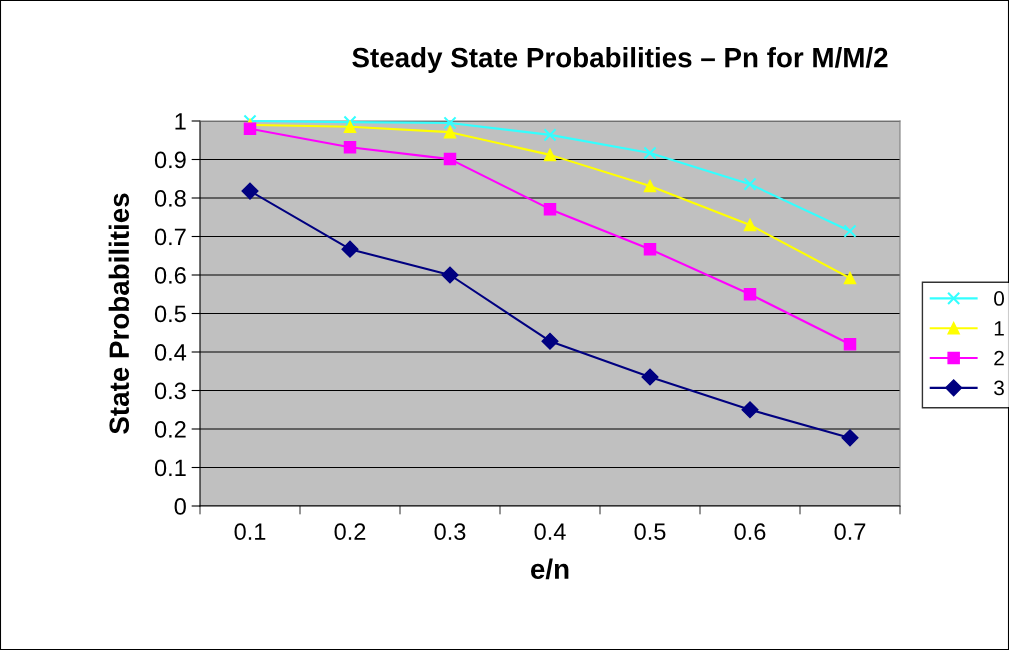 The image size is (1009, 650). What do you see at coordinates (999, 298) in the screenshot?
I see `legend-label: 0` at bounding box center [999, 298].